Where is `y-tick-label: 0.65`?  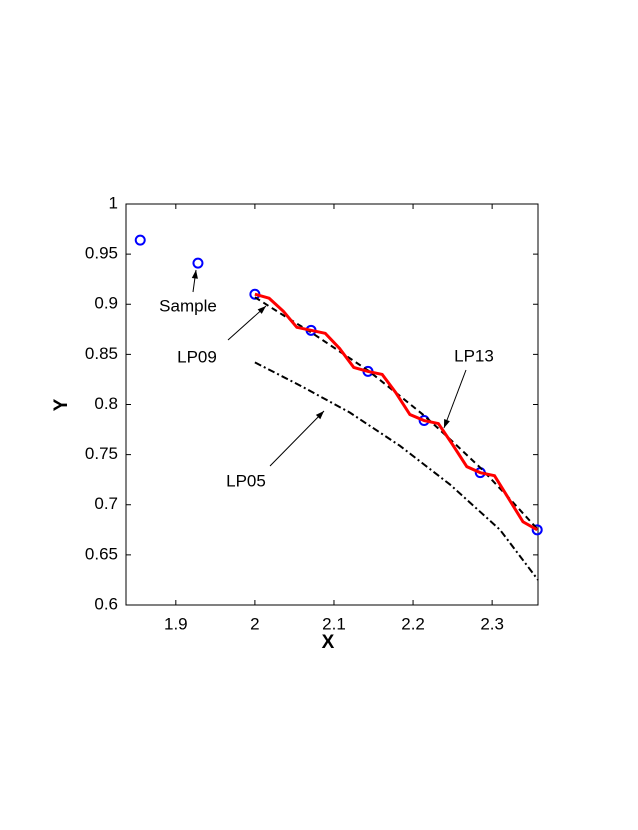 y-tick-label: 0.65 is located at coordinates (101, 553).